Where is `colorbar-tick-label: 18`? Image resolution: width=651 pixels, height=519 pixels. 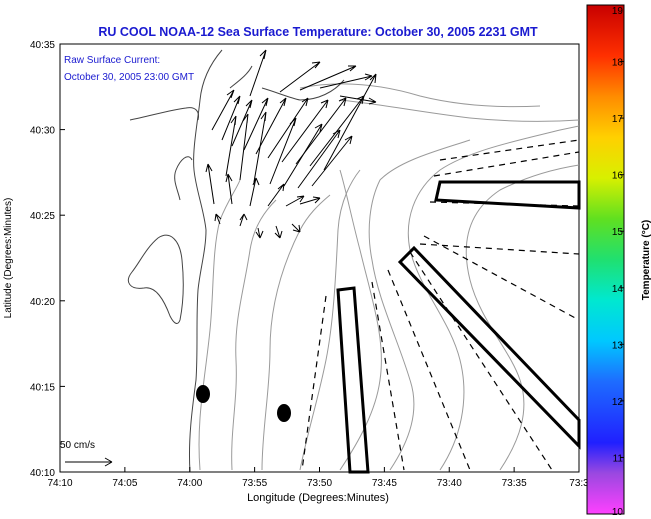
colorbar-tick-label: 18 is located at coordinates (618, 63).